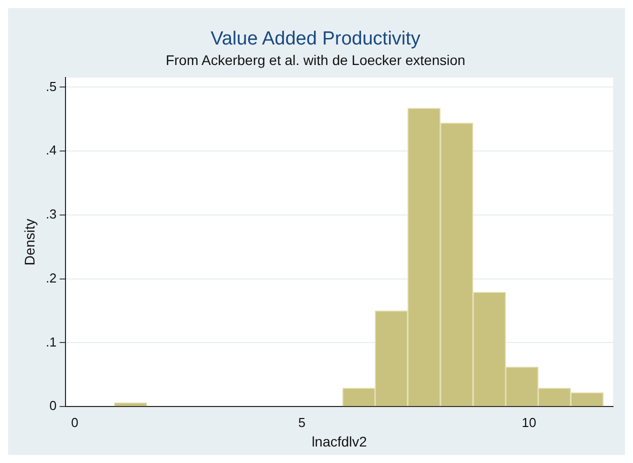 The height and width of the screenshot is (463, 633). What do you see at coordinates (51, 278) in the screenshot?
I see `y-tick-label: .2` at bounding box center [51, 278].